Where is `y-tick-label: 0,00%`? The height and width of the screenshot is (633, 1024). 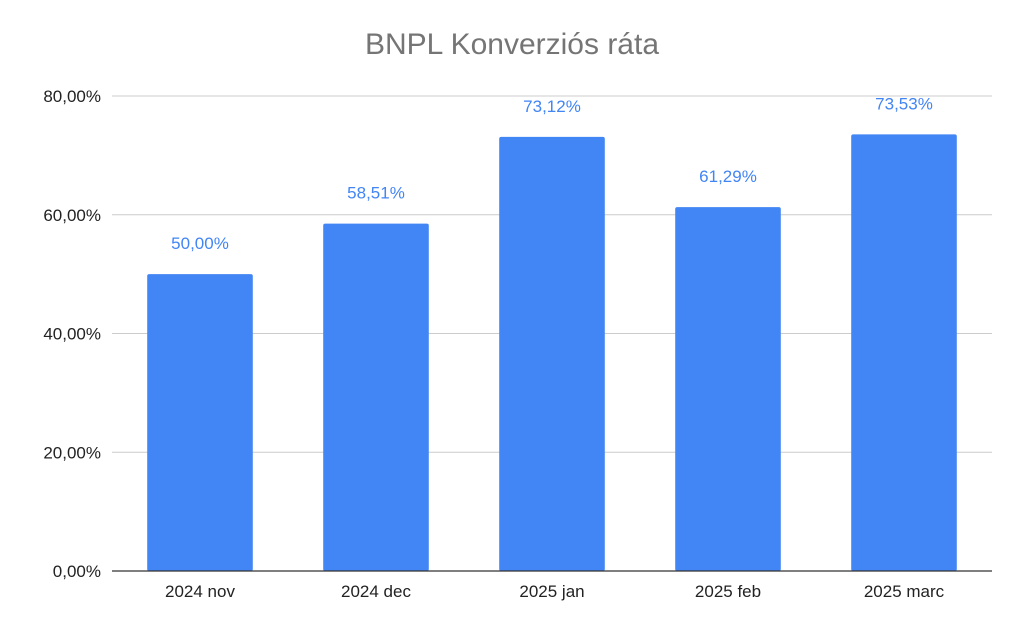 y-tick-label: 0,00% is located at coordinates (77, 571).